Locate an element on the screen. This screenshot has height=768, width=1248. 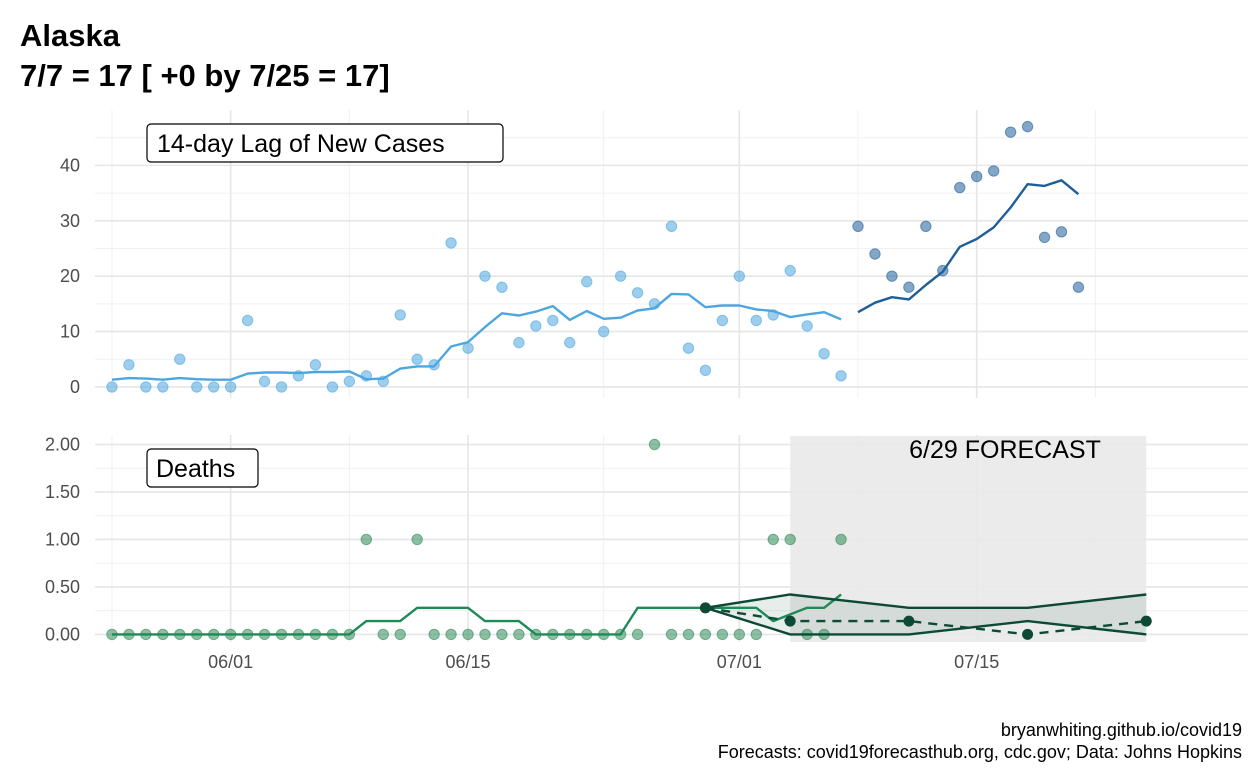
deaths-line-observed_line is located at coordinates (477, 614).